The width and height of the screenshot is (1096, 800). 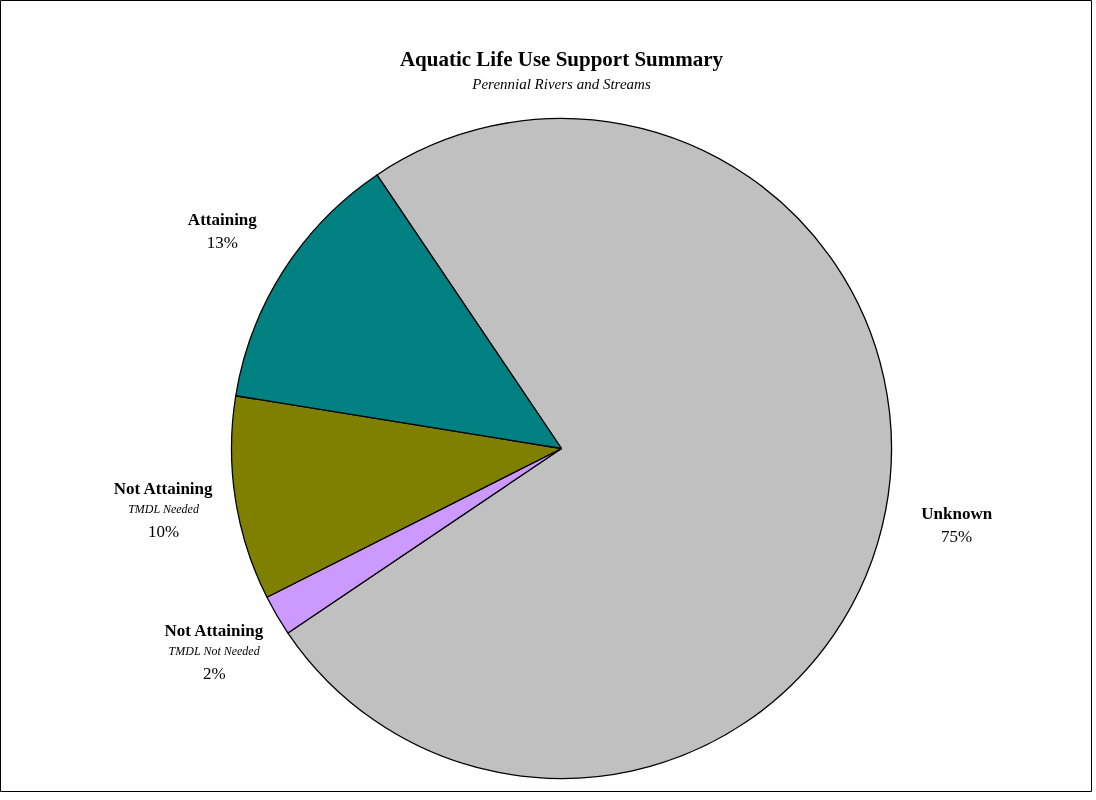 I want to click on data-label: 75%, so click(x=957, y=536).